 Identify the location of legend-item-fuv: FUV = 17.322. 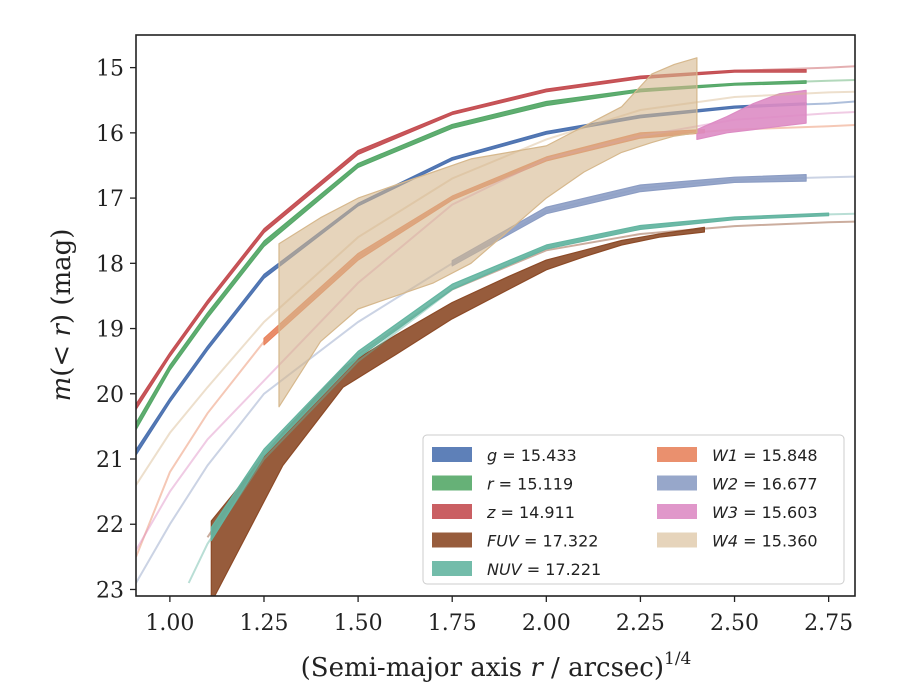
(515, 541).